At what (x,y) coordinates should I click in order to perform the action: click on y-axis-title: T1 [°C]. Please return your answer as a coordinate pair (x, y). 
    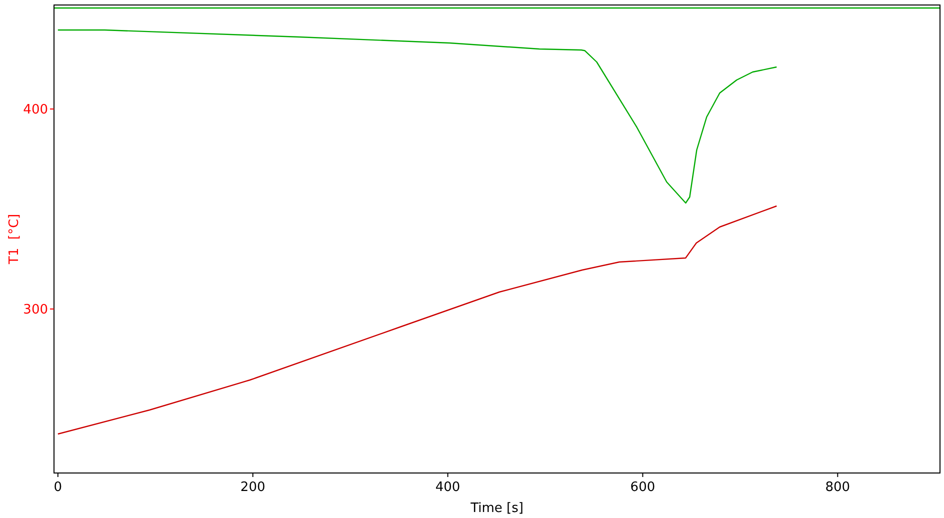
    Looking at the image, I should click on (14, 240).